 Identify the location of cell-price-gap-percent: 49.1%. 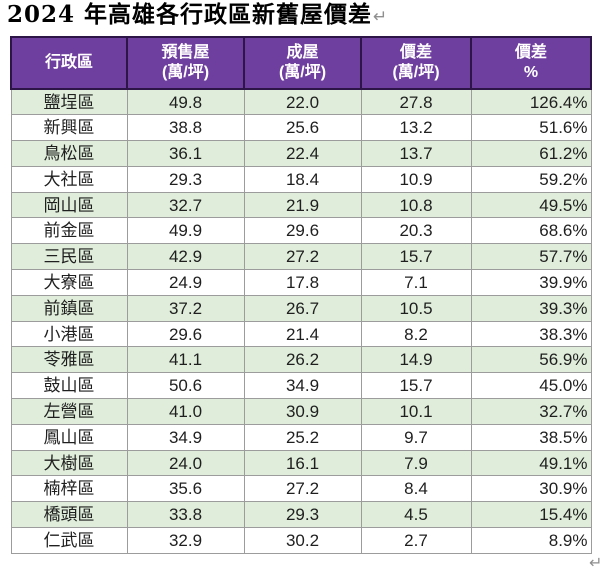
(531, 463).